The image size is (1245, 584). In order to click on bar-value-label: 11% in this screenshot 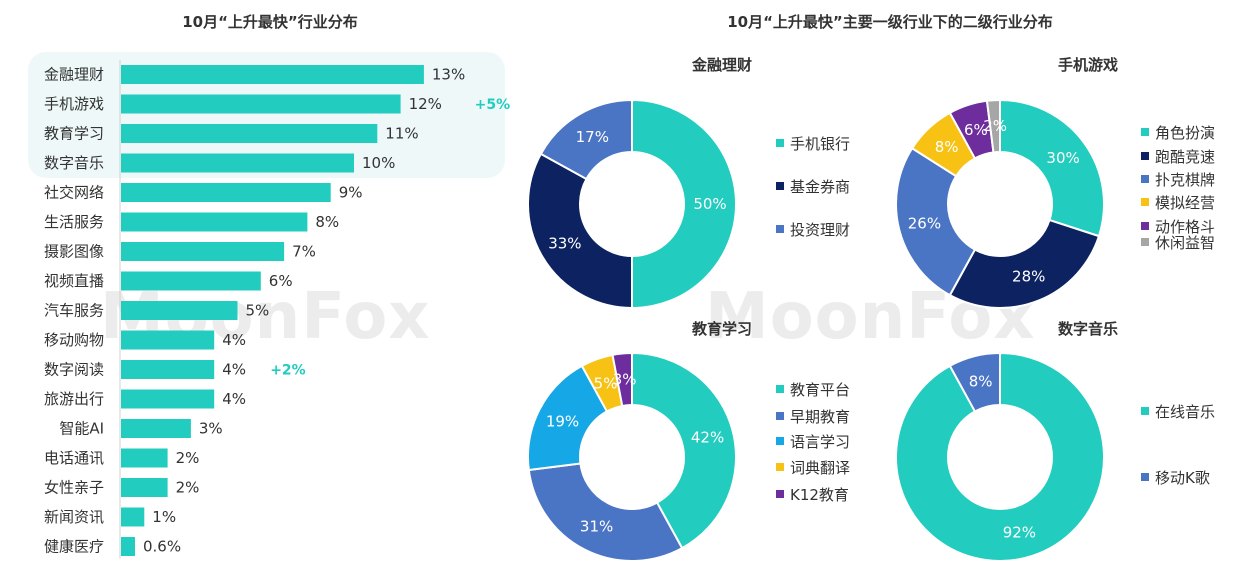, I will do `click(401, 134)`.